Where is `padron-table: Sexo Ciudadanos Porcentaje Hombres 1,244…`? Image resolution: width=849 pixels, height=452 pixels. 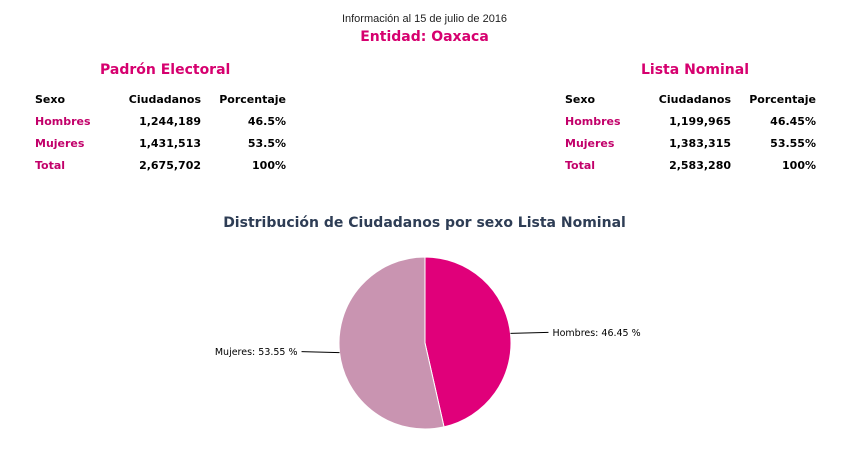
padron-table: Sexo Ciudadanos Porcentaje Hombres 1,244… is located at coordinates (160, 132).